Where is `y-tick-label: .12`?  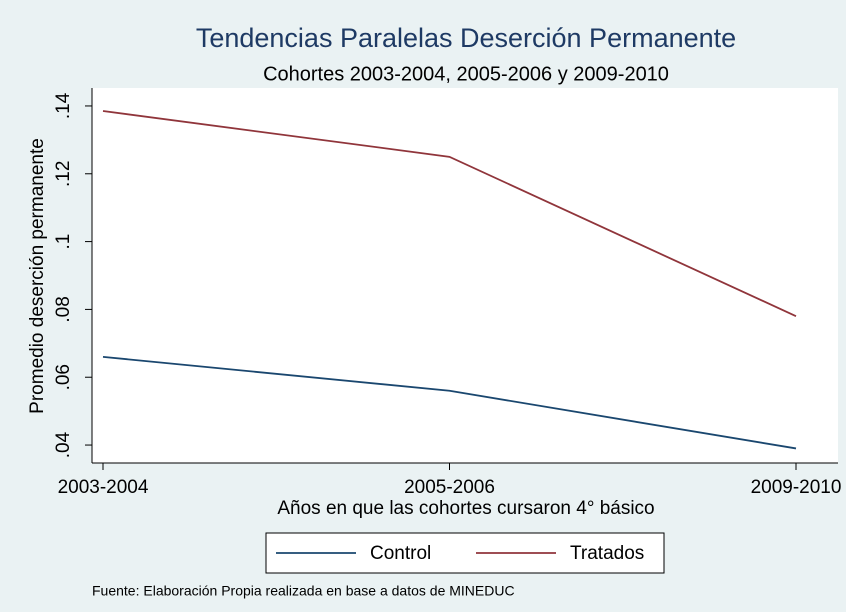
y-tick-label: .12 is located at coordinates (63, 174).